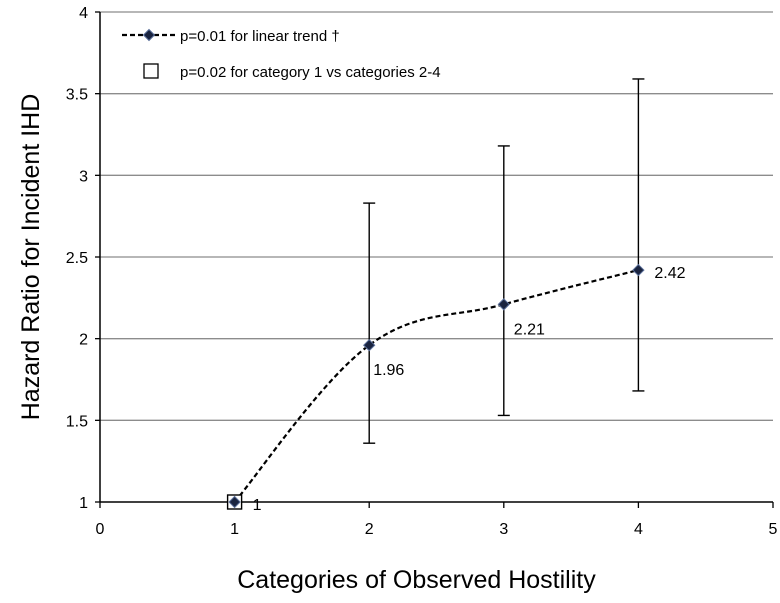  I want to click on data-label: 2.21, so click(529, 329).